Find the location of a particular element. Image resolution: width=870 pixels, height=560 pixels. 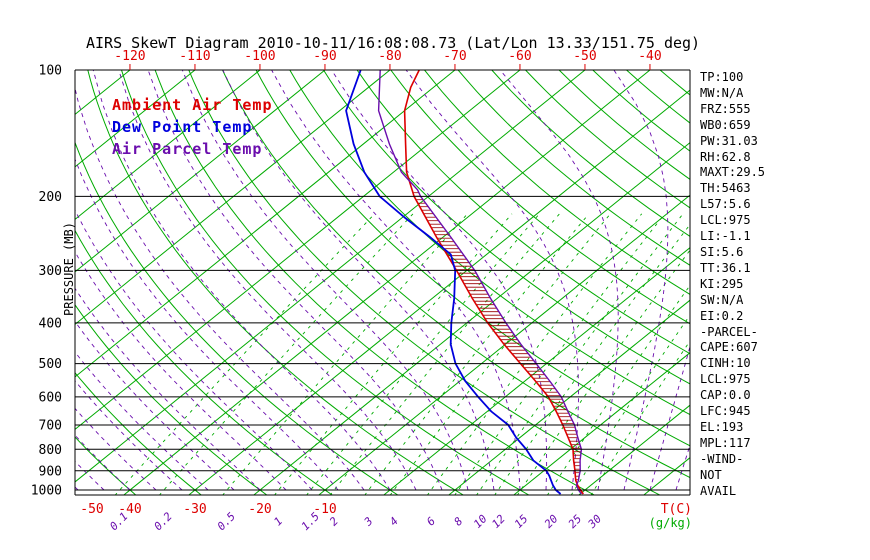

pressure-tick-label: 600 is located at coordinates (50, 397).